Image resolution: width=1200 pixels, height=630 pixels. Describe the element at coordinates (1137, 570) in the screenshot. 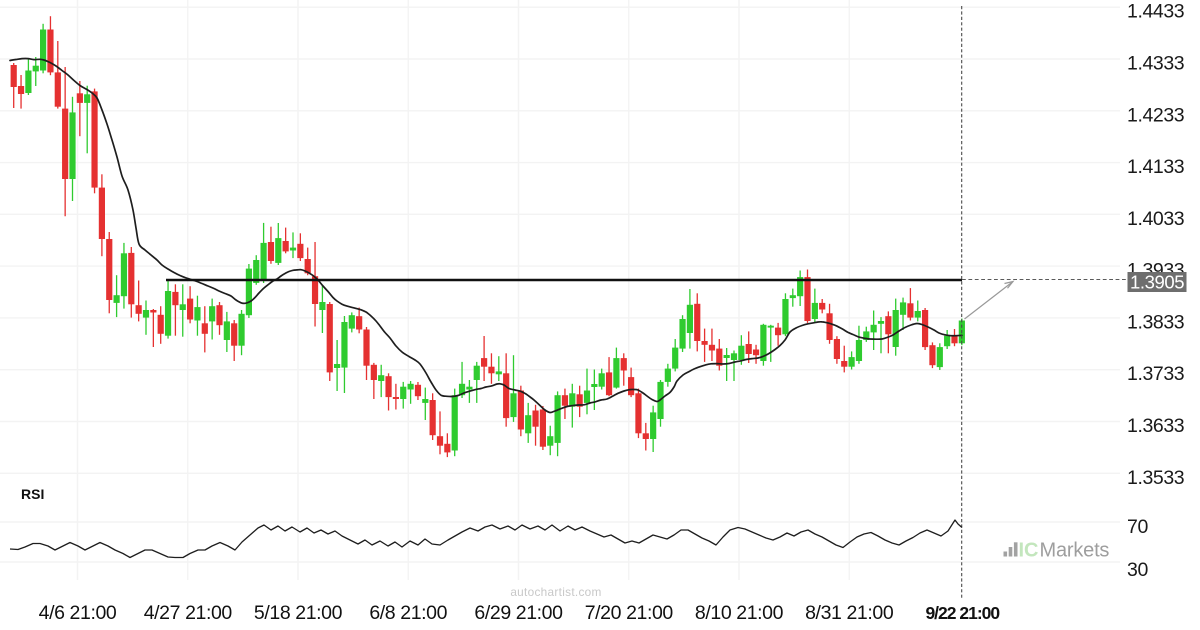

I see `svg-text: 30` at that location.